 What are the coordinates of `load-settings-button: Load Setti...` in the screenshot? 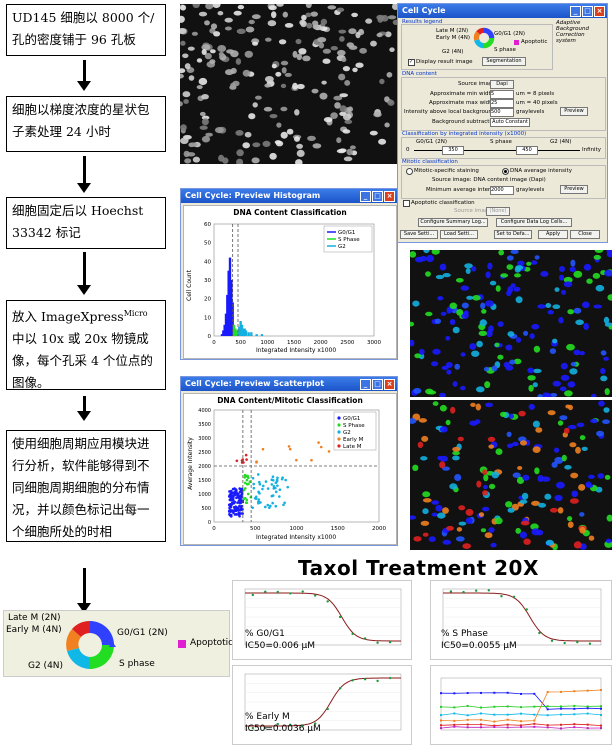 It's located at (459, 234).